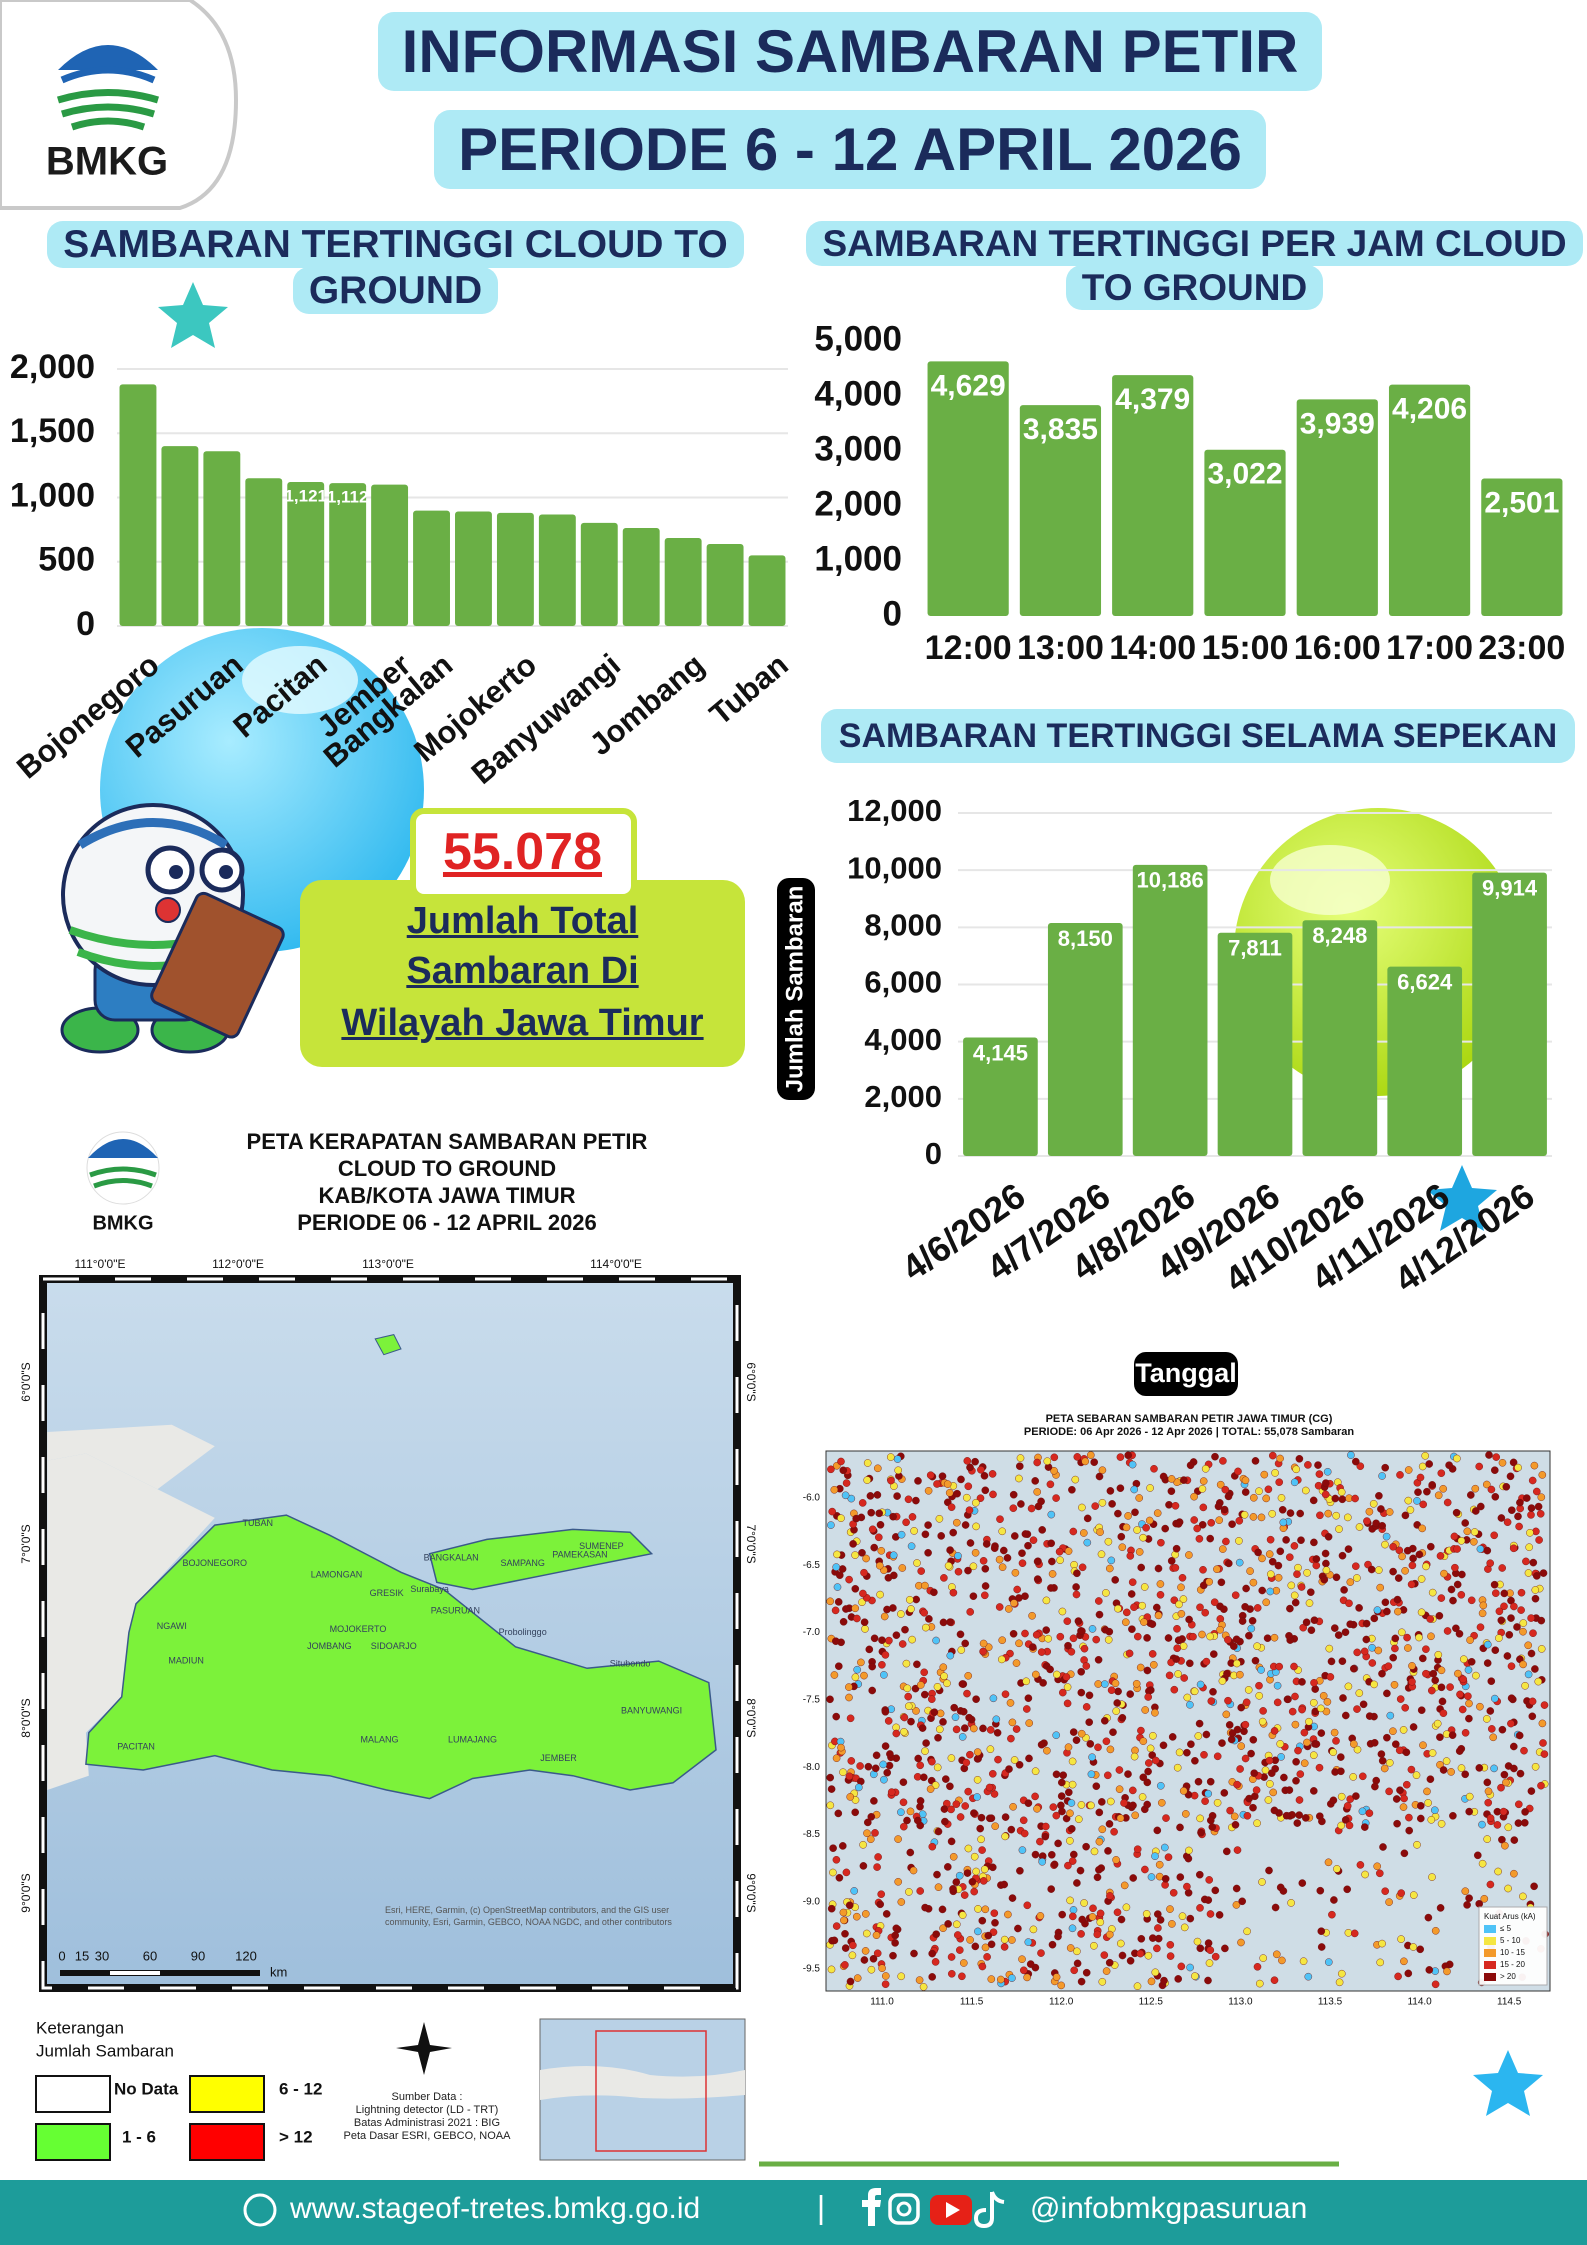  What do you see at coordinates (871, 2207) in the screenshot?
I see `facebook-icon` at bounding box center [871, 2207].